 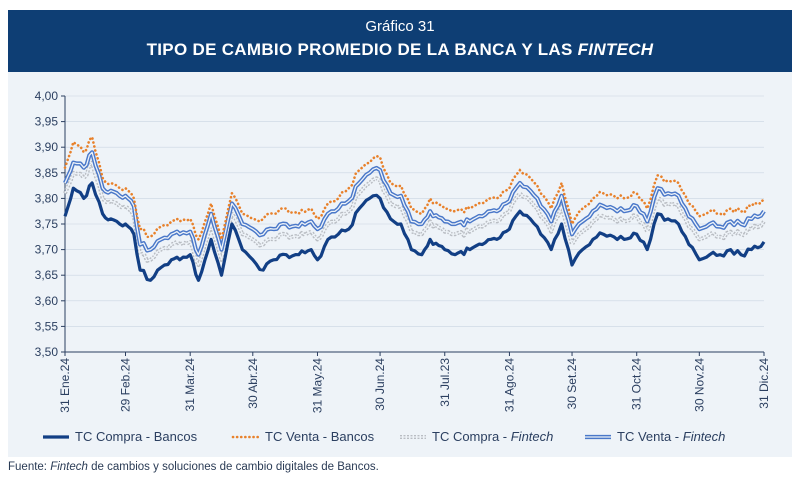 What do you see at coordinates (47, 352) in the screenshot?
I see `y-tick-label: 3,50` at bounding box center [47, 352].